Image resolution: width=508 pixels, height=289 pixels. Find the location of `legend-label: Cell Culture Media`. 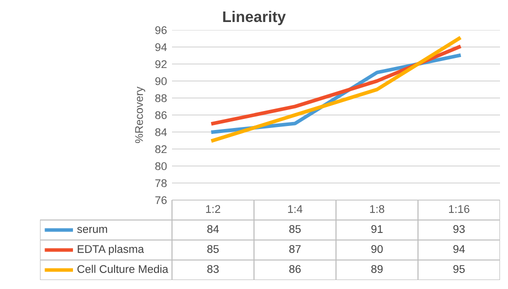

legend-label: Cell Culture Media is located at coordinates (122, 268).